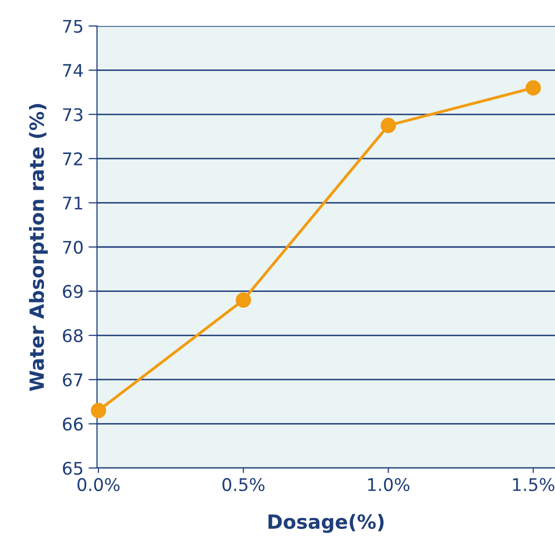 The image size is (555, 540). I want to click on x-tick-label: 0.0%, so click(99, 485).